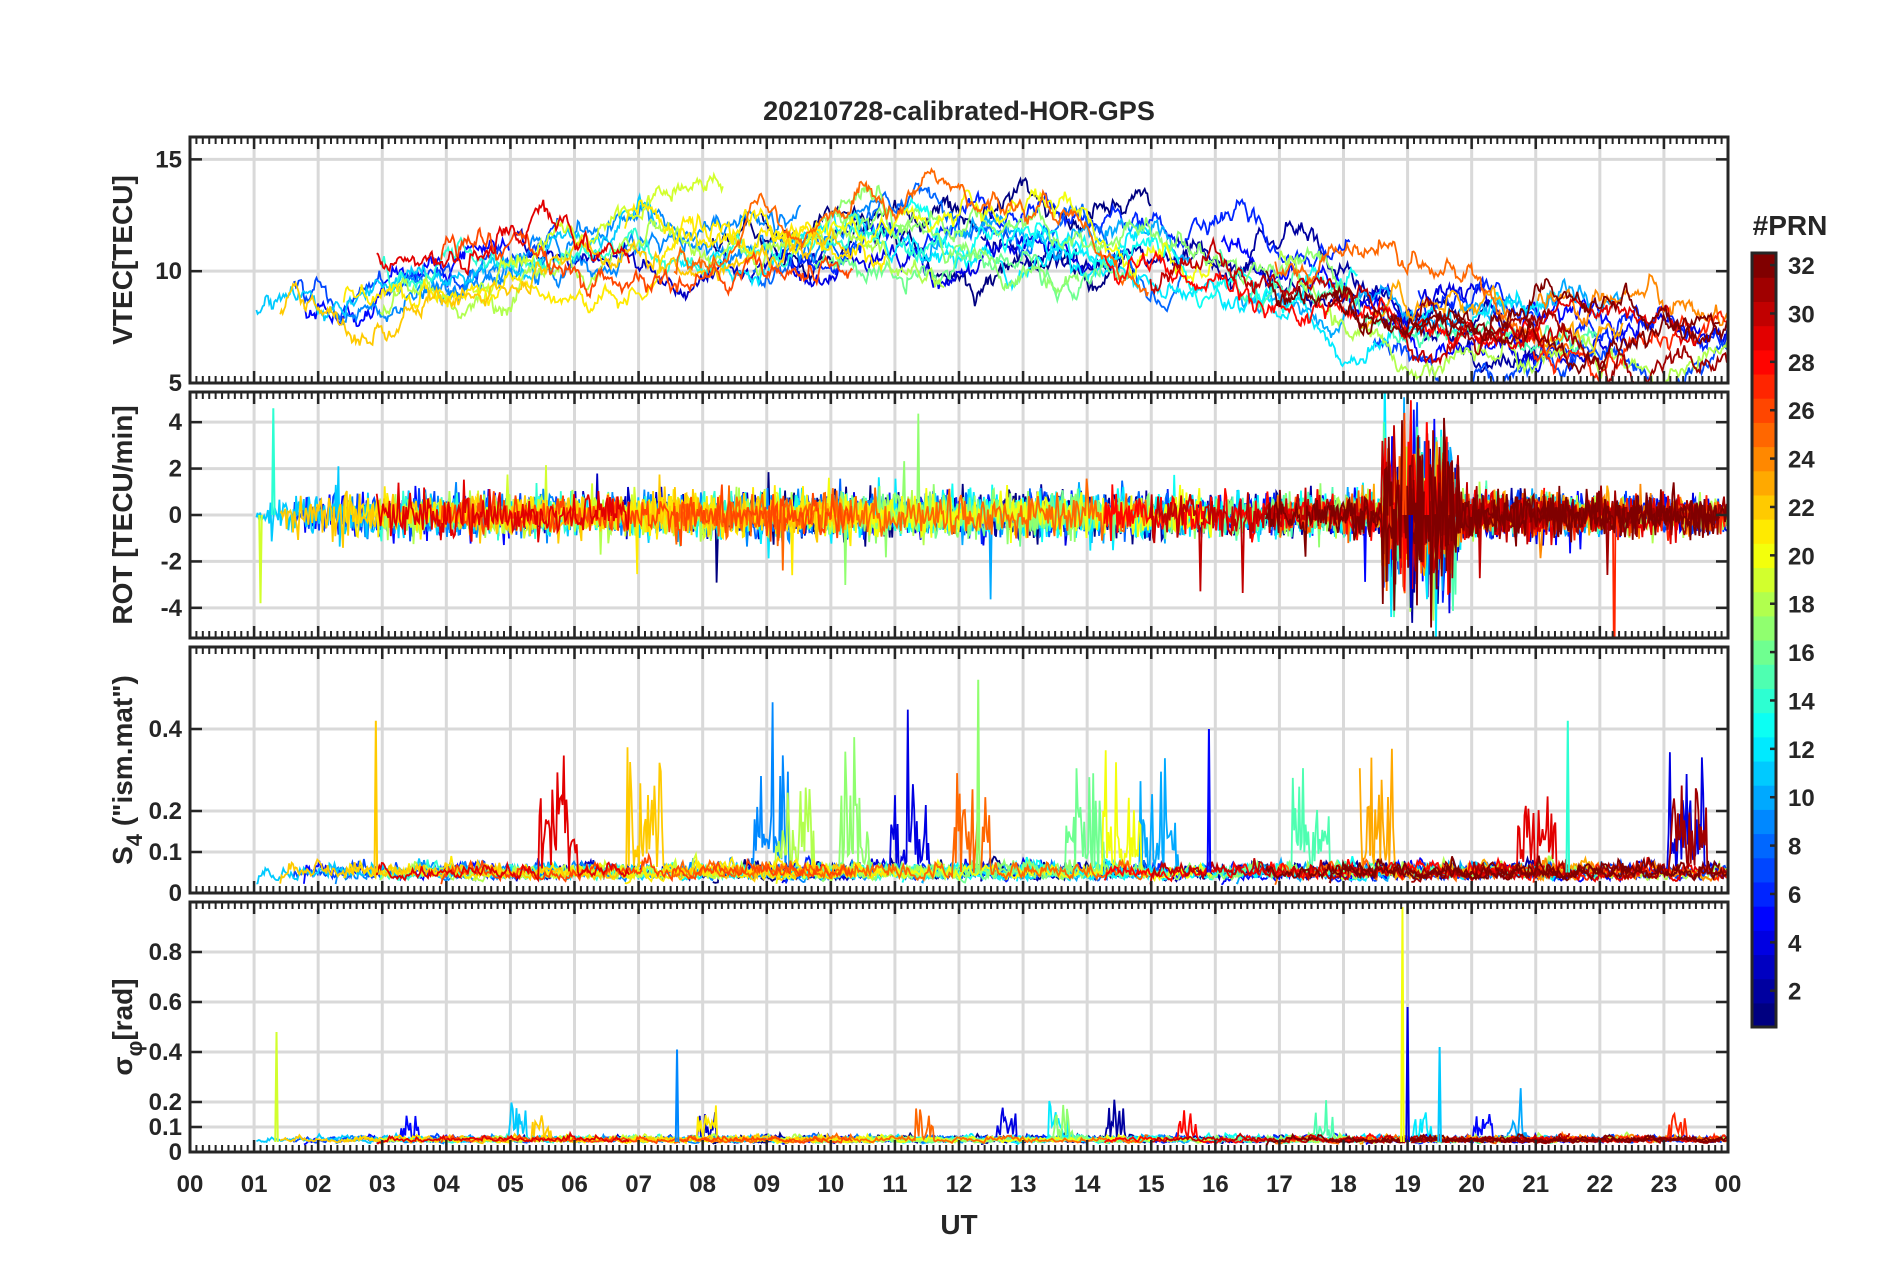 Image resolution: width=1902 pixels, height=1272 pixels. What do you see at coordinates (1801, 605) in the screenshot?
I see `colorbar-tick-8: 18` at bounding box center [1801, 605].